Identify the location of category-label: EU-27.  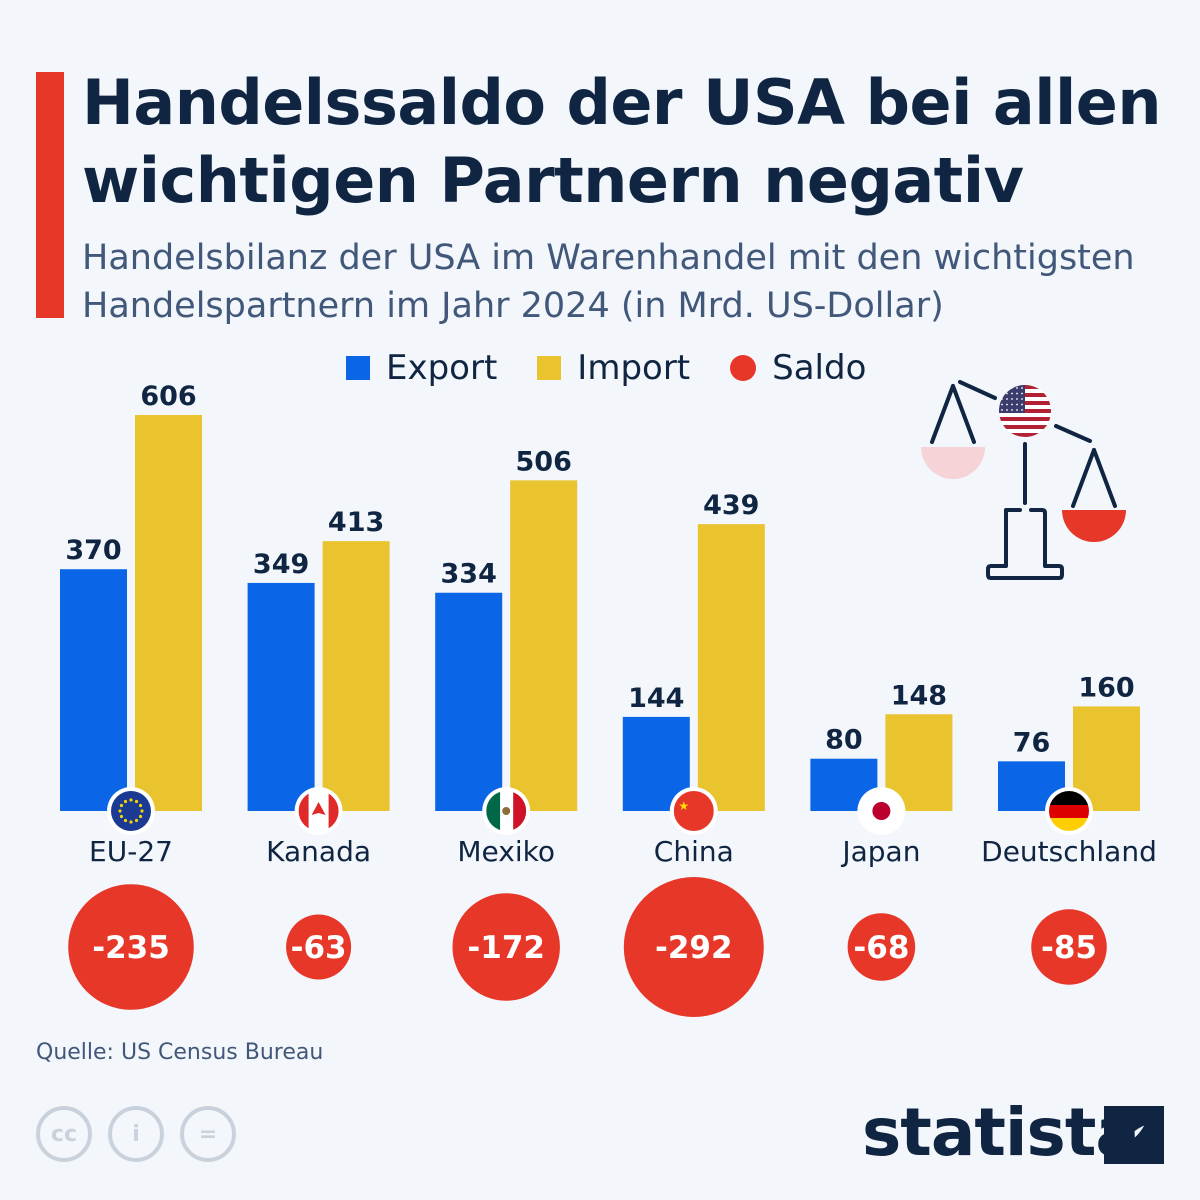
(131, 851).